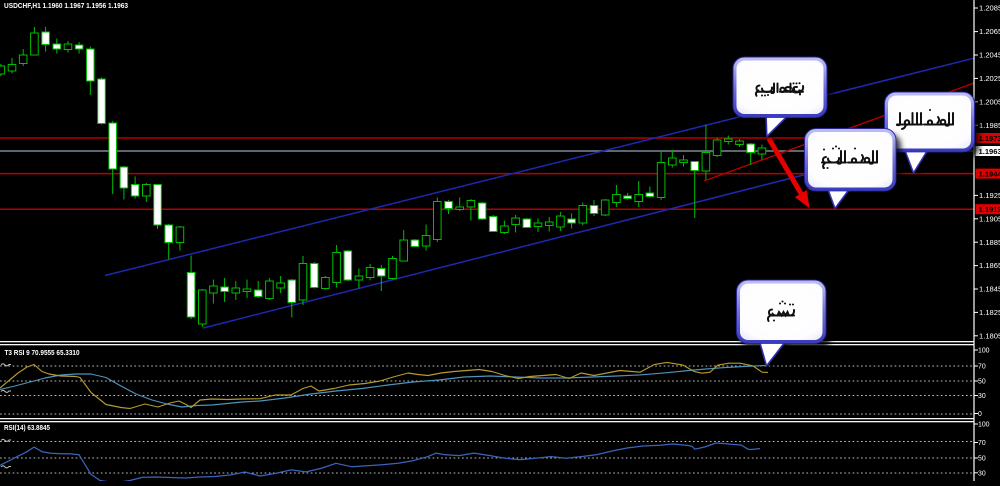 This screenshot has height=486, width=1000. What do you see at coordinates (989, 125) in the screenshot?
I see `svg-text: 1.1985` at bounding box center [989, 125].